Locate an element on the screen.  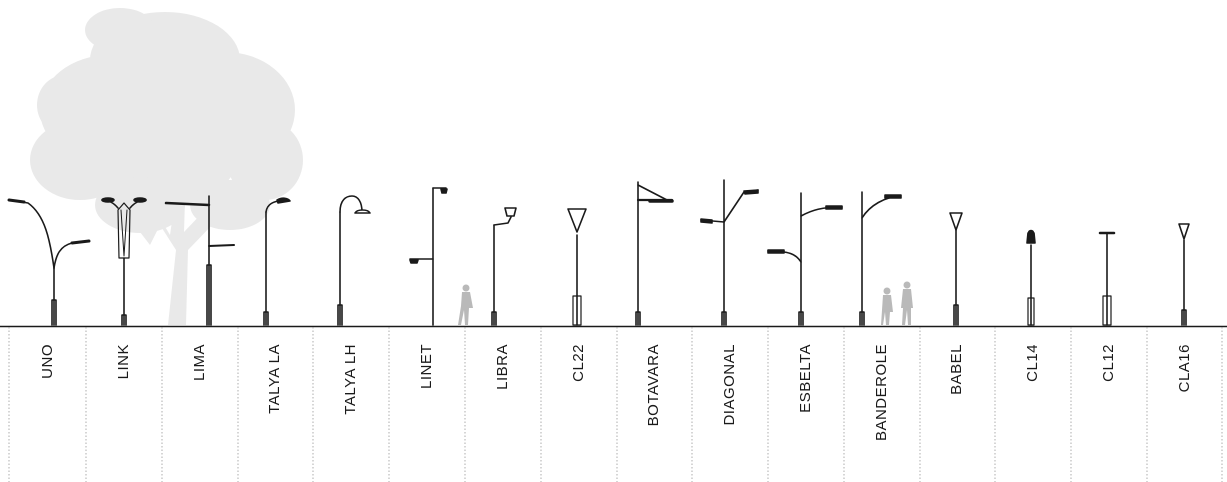
label-esbelta: ESBELTA is located at coordinates (805, 378).